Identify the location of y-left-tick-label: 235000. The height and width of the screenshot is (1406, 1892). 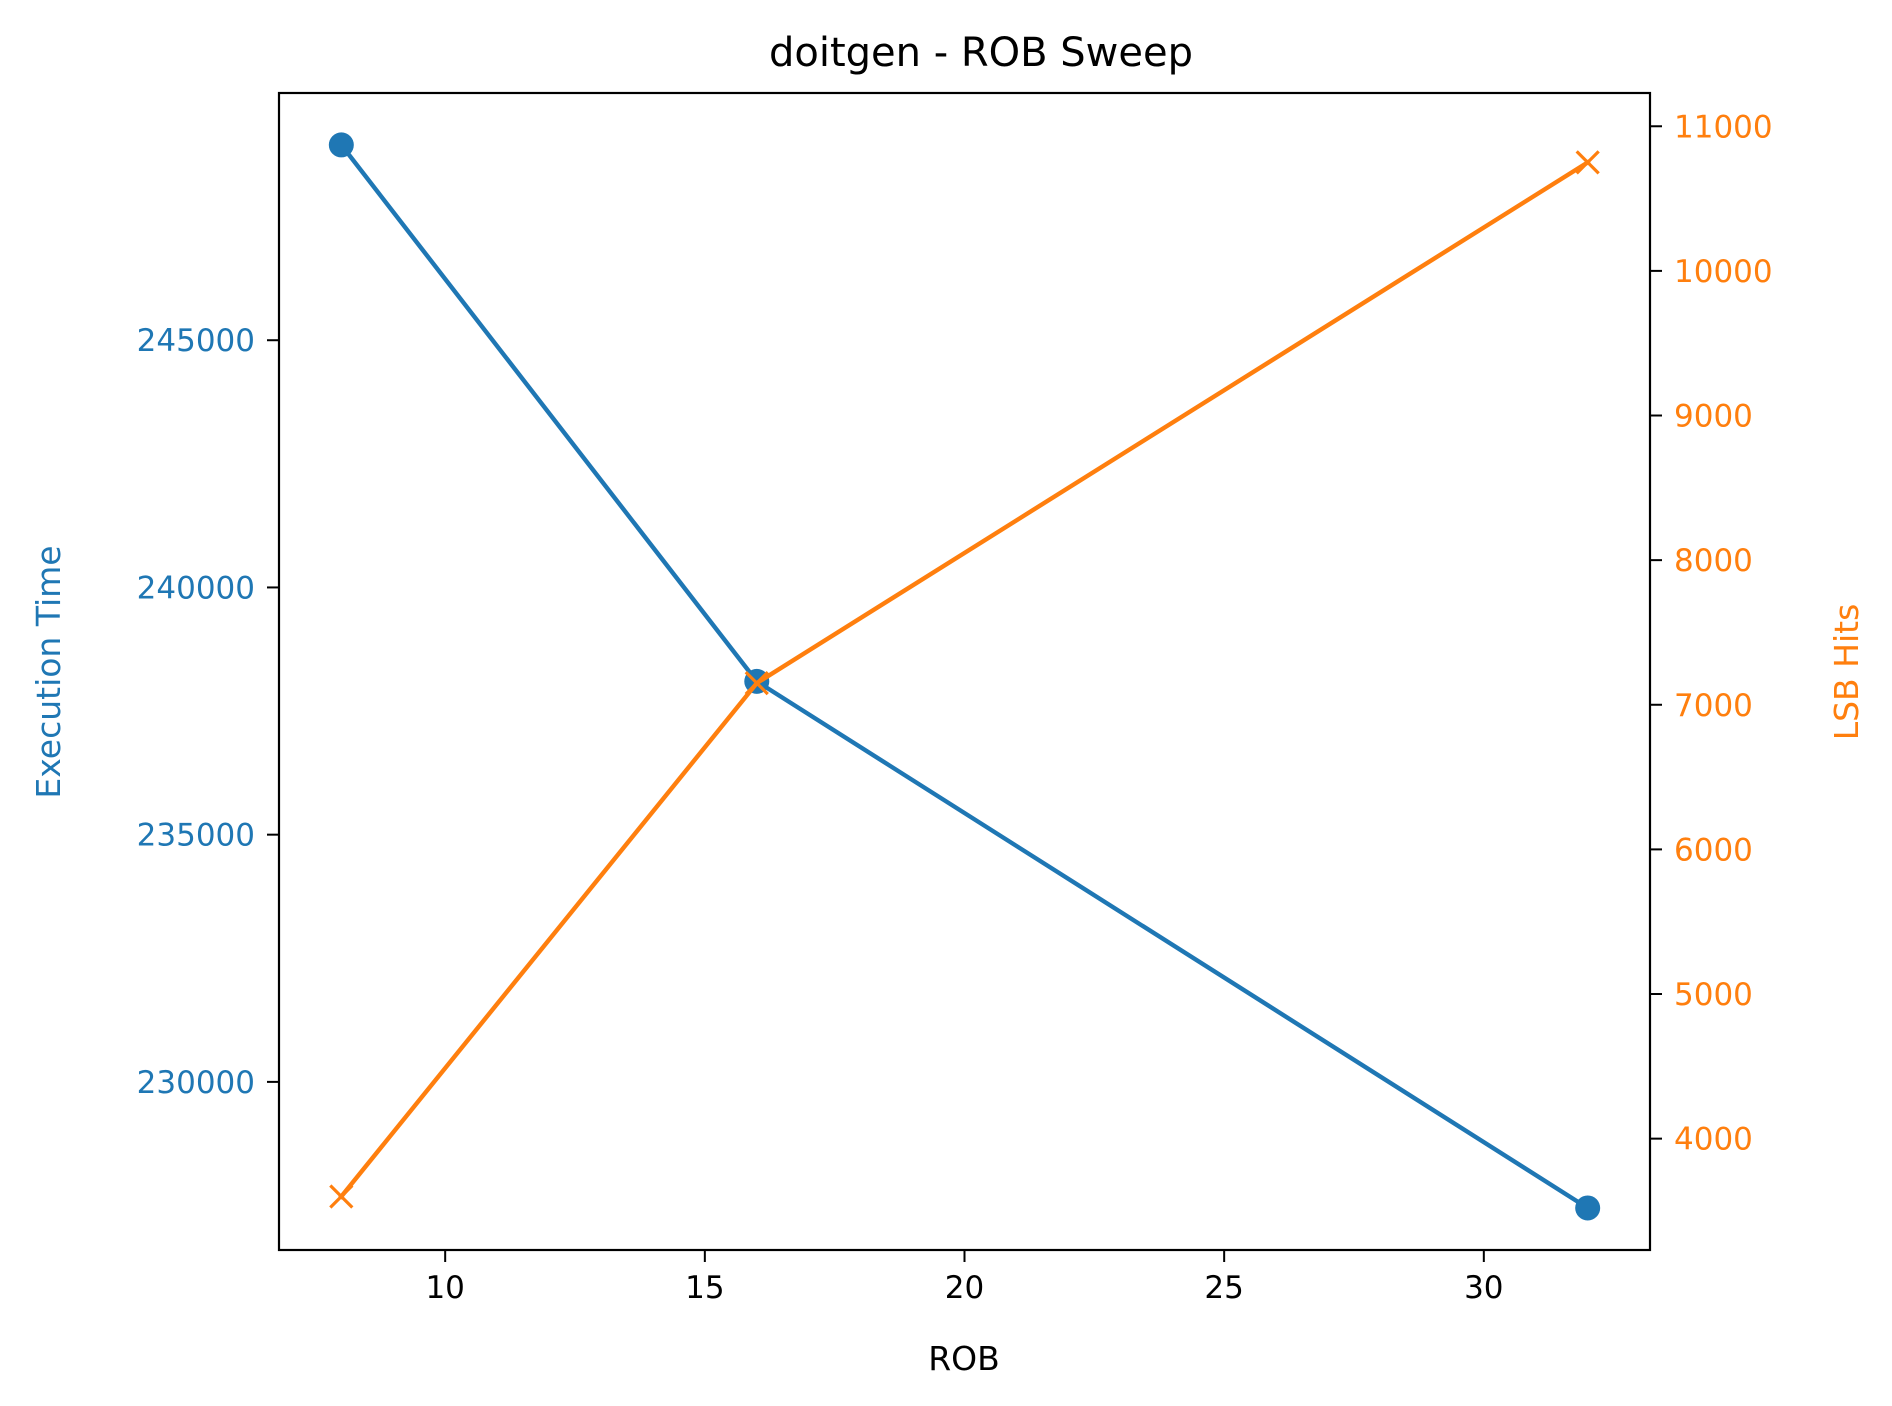
(196, 836).